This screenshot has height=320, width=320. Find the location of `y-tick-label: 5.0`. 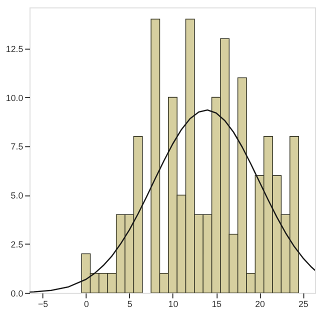

y-tick-label: 5.0 is located at coordinates (17, 195).